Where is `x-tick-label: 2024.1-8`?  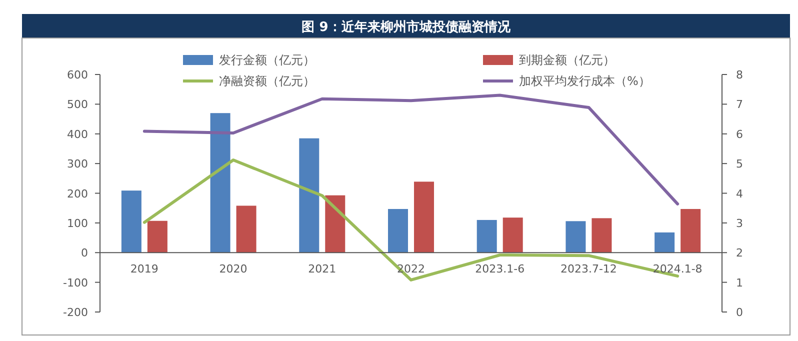 x-tick-label: 2024.1-8 is located at coordinates (677, 269).